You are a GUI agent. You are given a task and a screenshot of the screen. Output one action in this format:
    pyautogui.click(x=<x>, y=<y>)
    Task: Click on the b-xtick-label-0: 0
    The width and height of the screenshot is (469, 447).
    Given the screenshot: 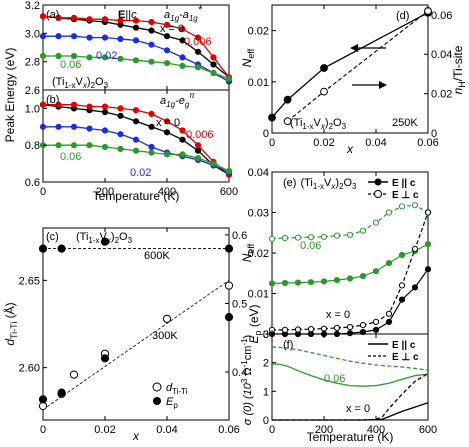 What is the action you would take?
    pyautogui.click(x=43, y=192)
    